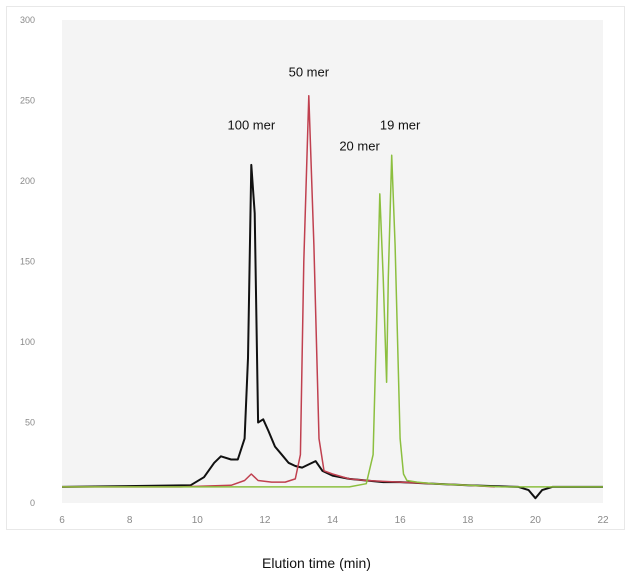 Image resolution: width=633 pixels, height=580 pixels. Describe the element at coordinates (62, 520) in the screenshot. I see `x-tick-label: 6` at that location.